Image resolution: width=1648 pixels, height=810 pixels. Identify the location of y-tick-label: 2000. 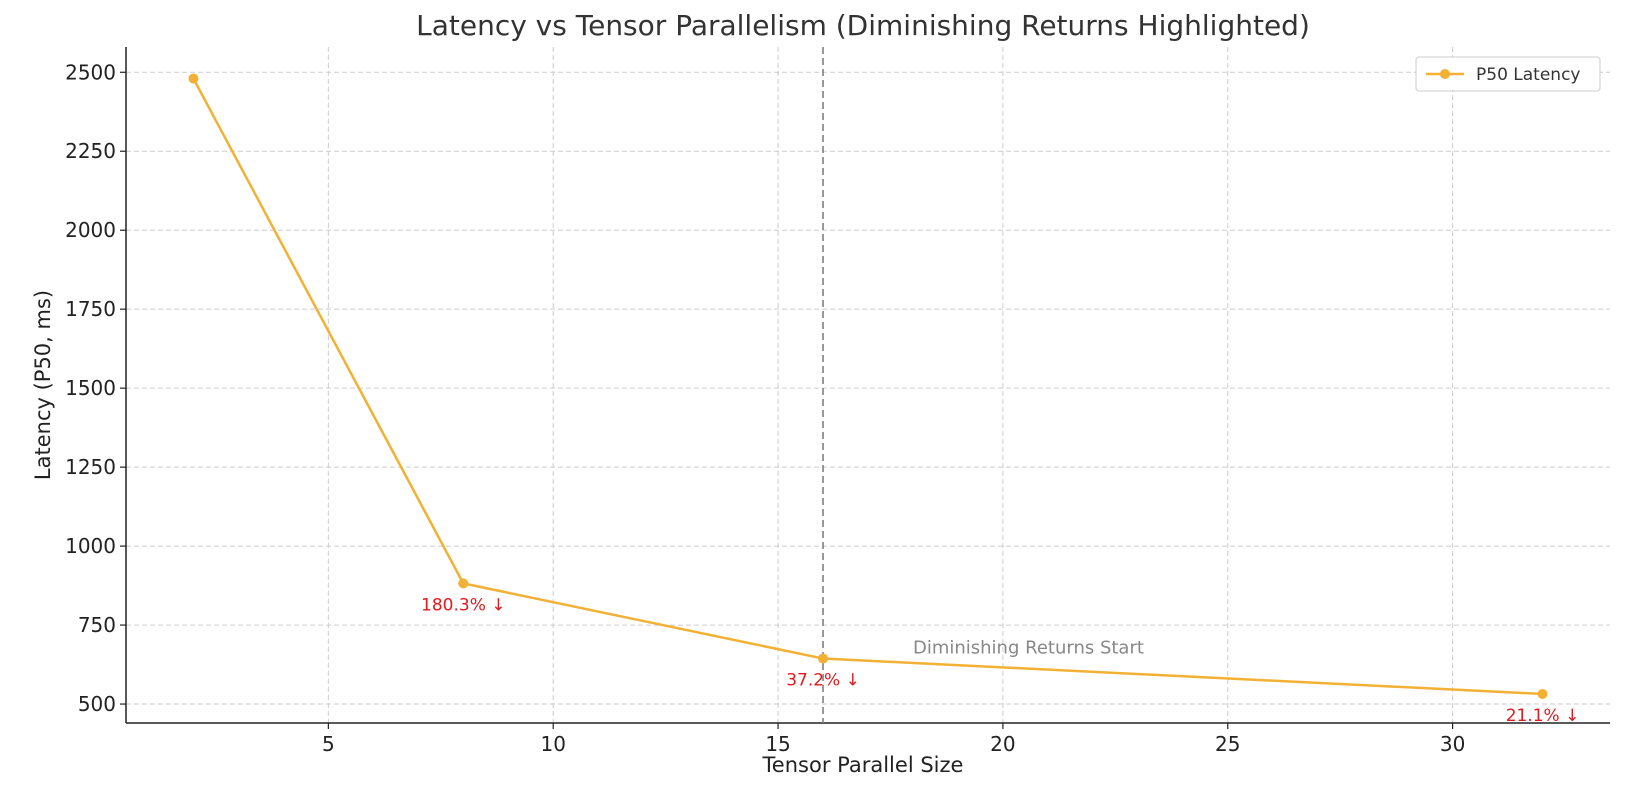
(90, 230).